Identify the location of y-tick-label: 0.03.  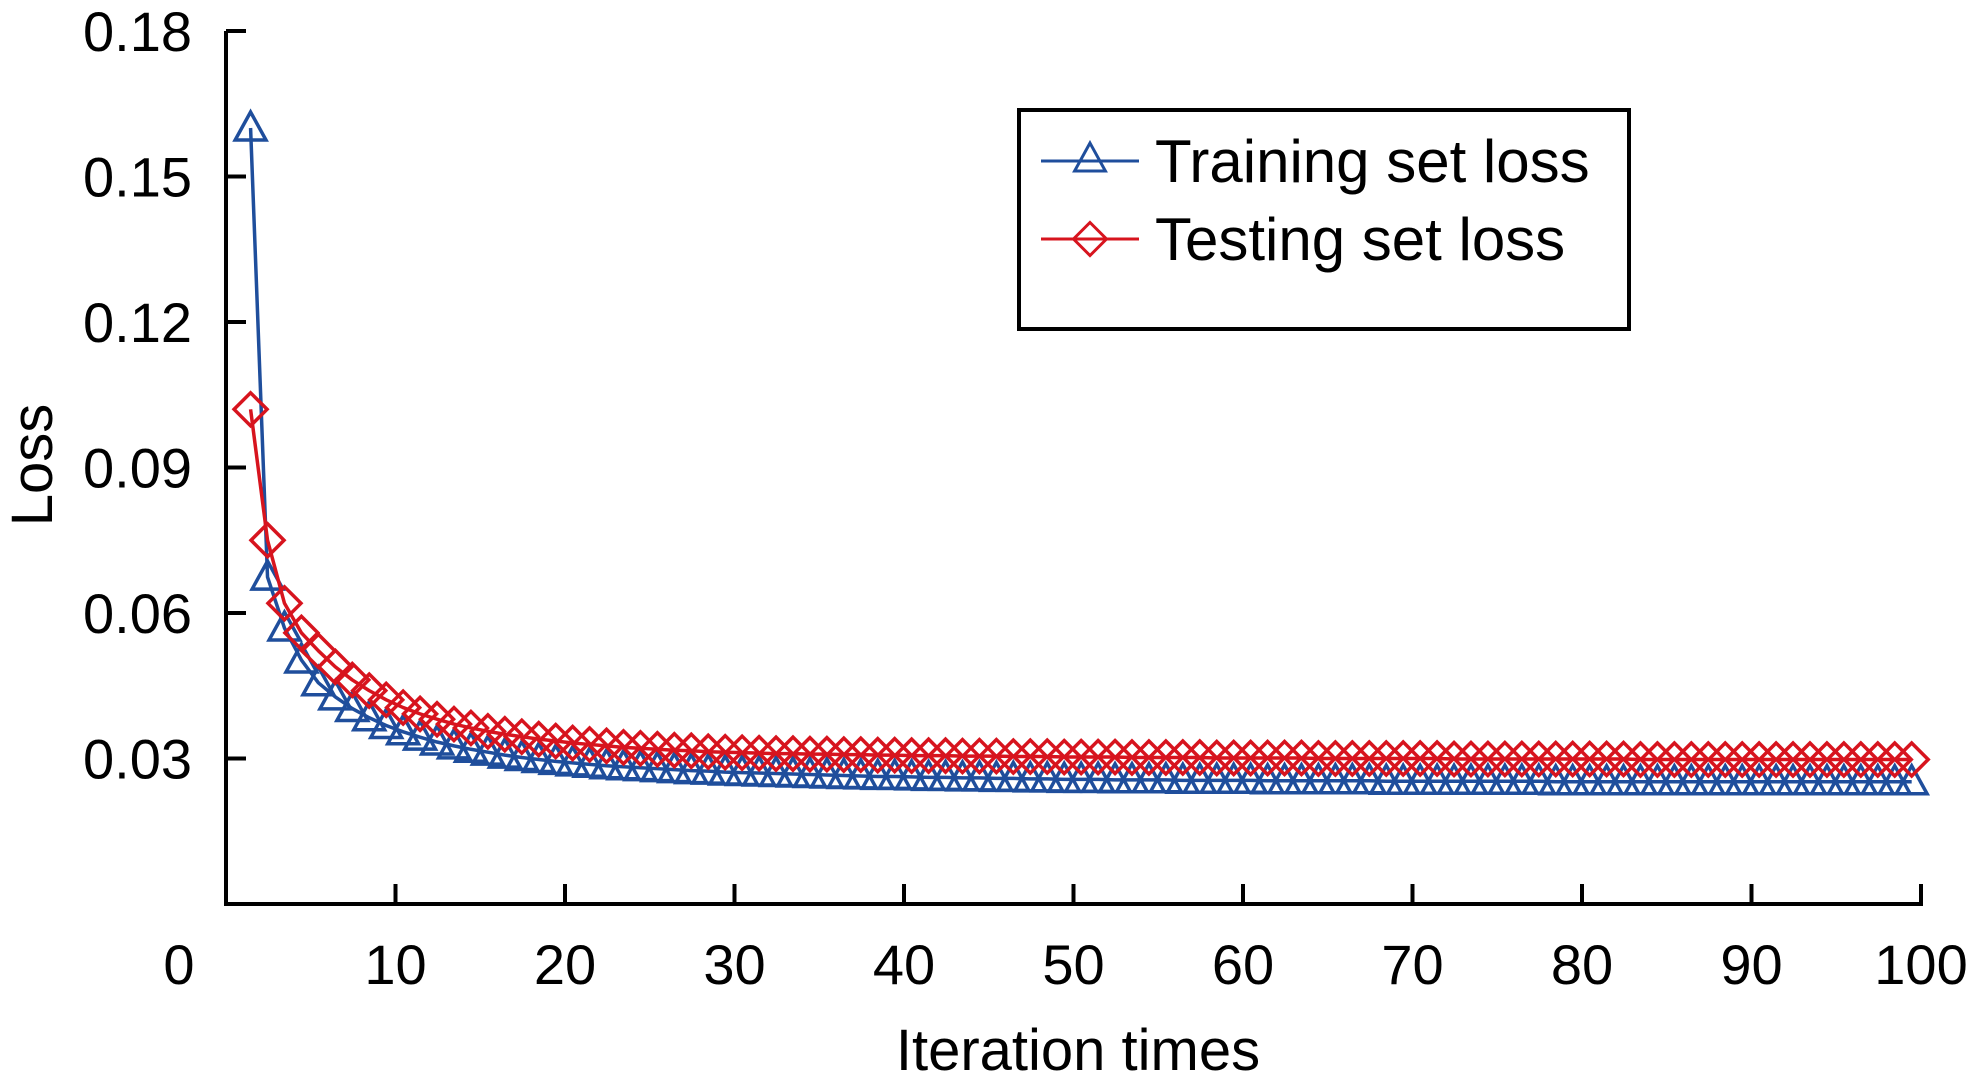
(137, 759).